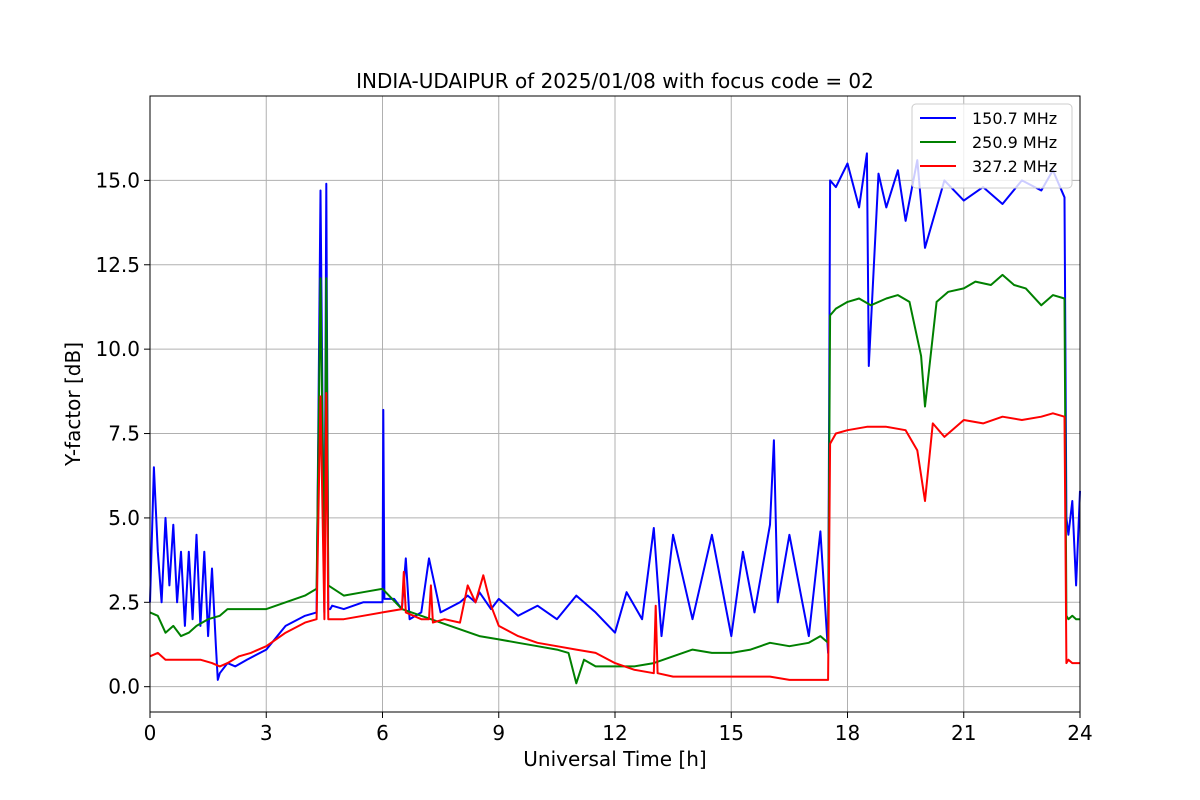 The height and width of the screenshot is (800, 1200). Describe the element at coordinates (1014, 142) in the screenshot. I see `legend-label: 250.9 MHz` at that location.